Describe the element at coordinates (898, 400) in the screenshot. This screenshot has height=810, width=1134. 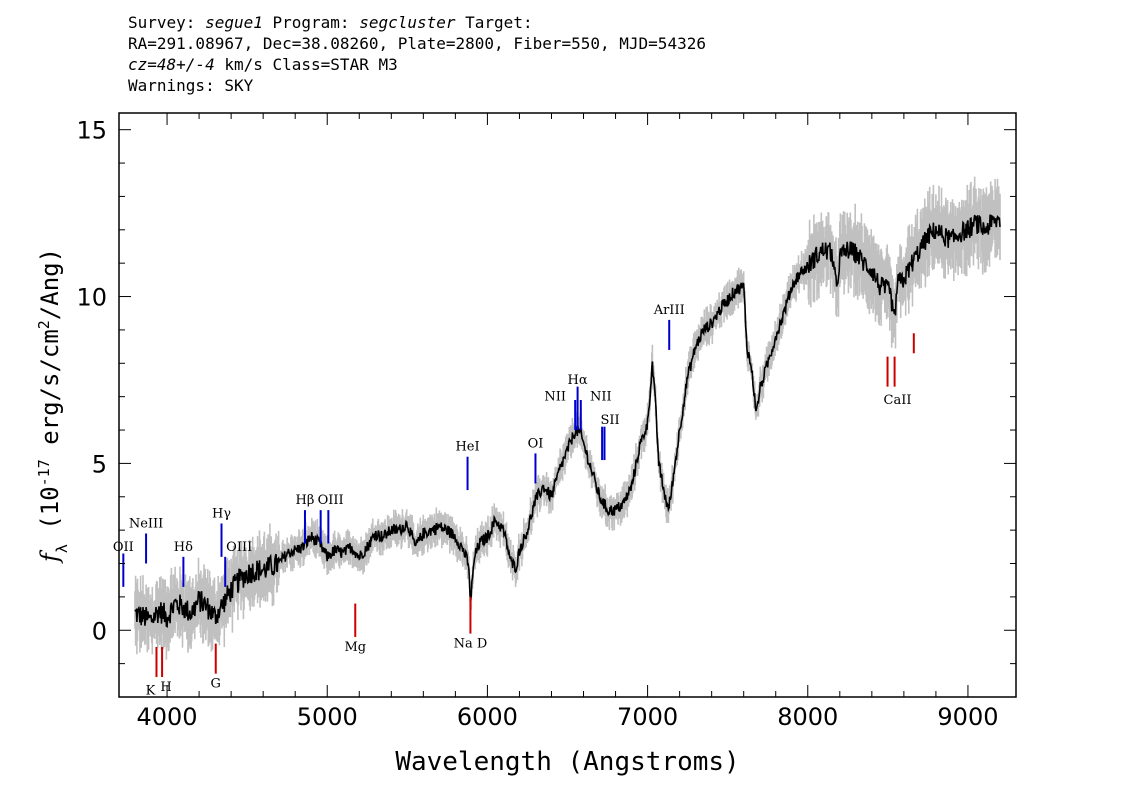
I see `line-label: CaII` at that location.